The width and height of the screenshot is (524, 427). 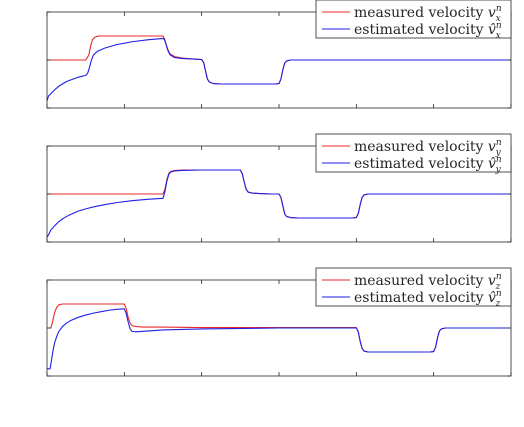 What do you see at coordinates (428, 282) in the screenshot?
I see `legend-label: measured velocity vn z` at bounding box center [428, 282].